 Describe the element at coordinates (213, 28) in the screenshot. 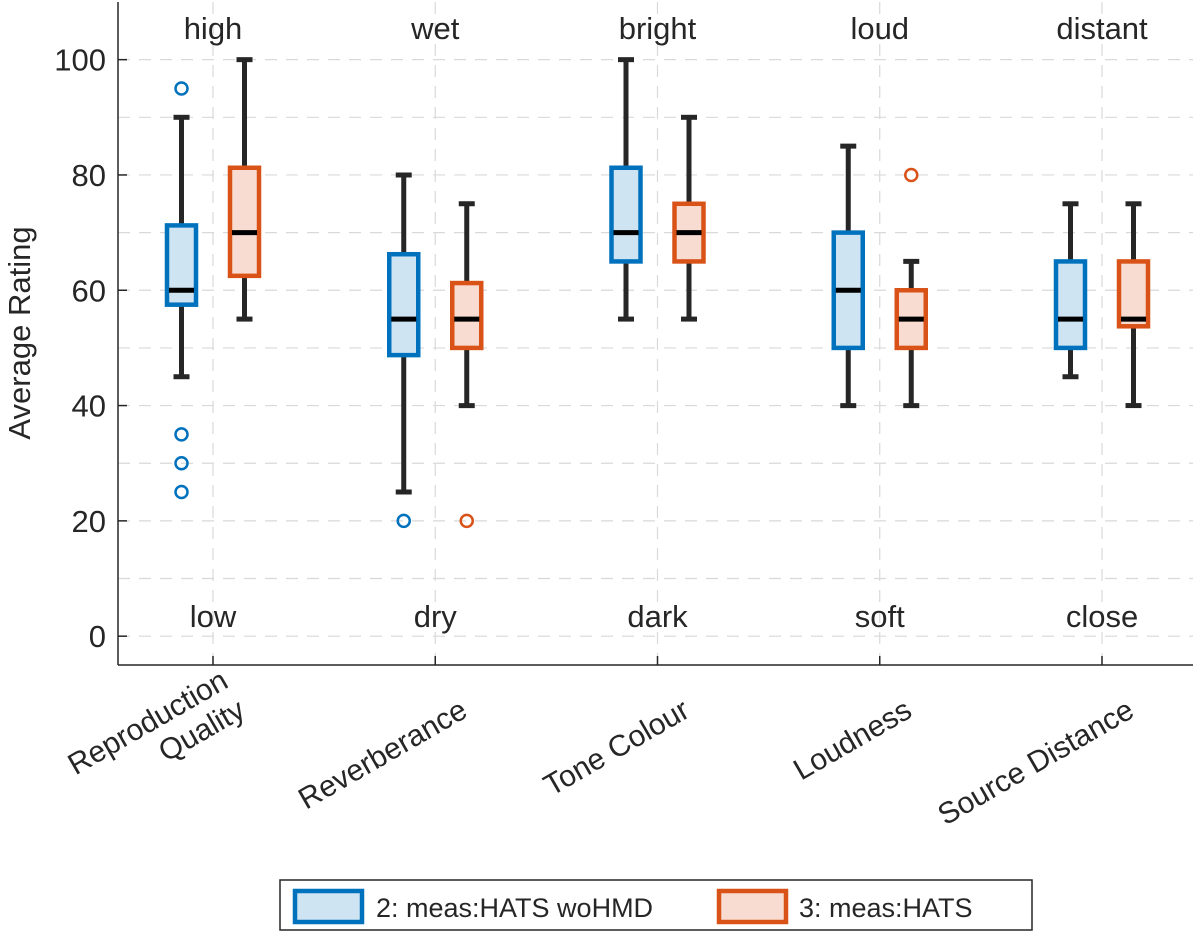

I see `anchor-label-high: high` at that location.